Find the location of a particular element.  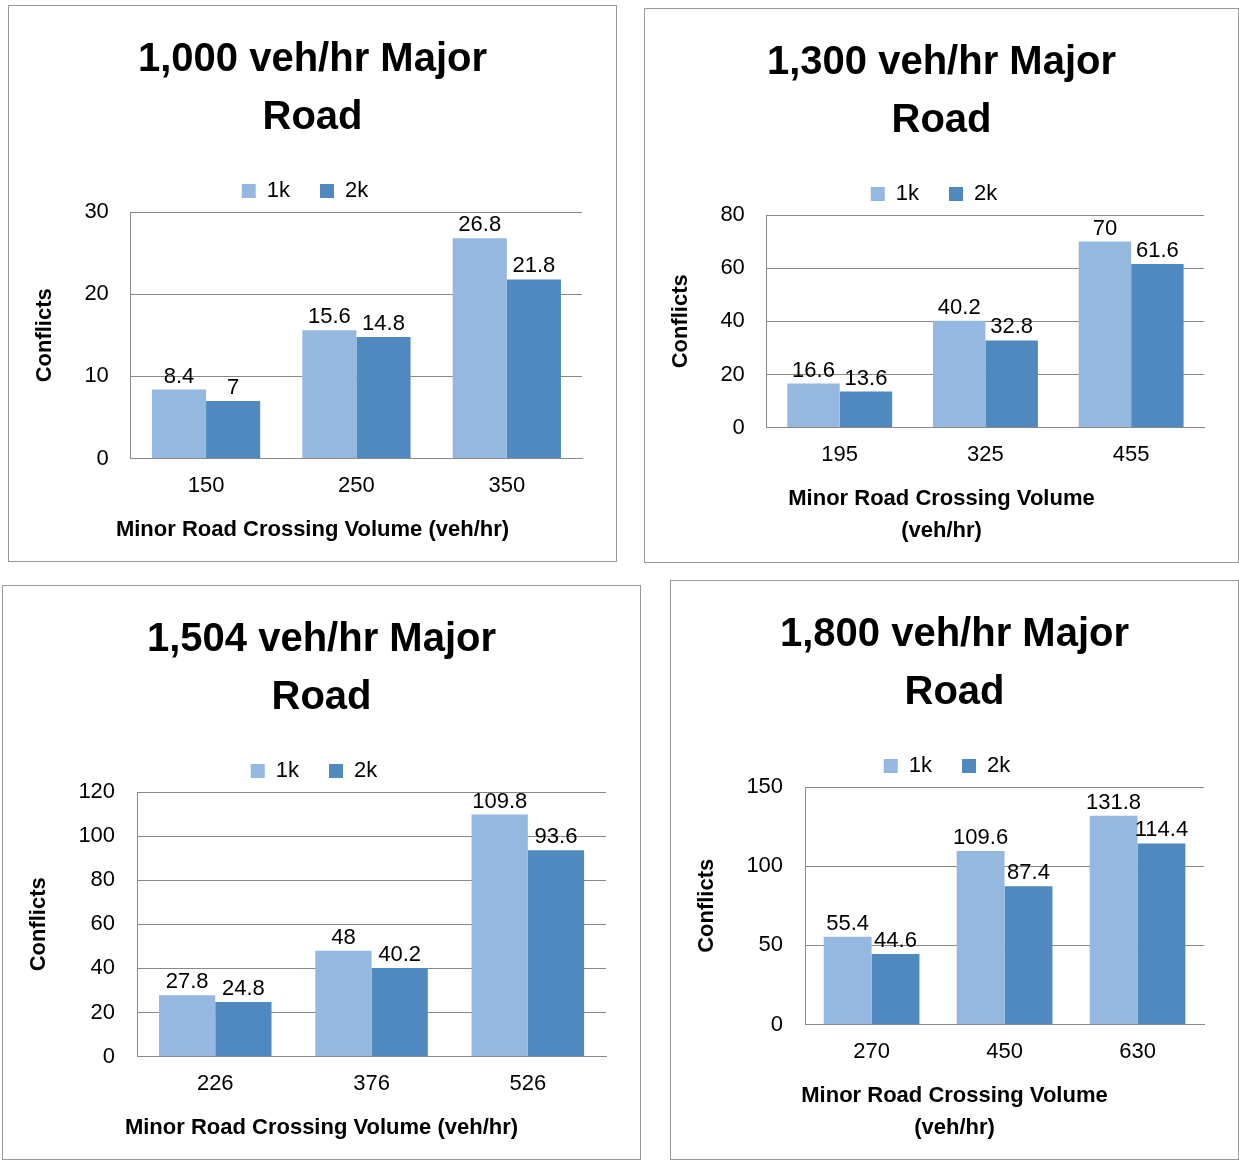

x-tick-label: 450 is located at coordinates (1004, 1050).